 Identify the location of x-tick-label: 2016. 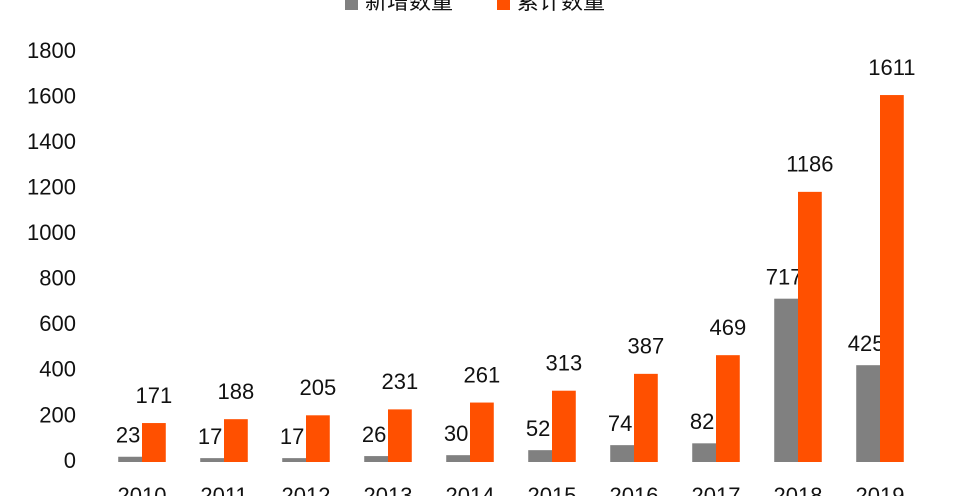
(634, 489).